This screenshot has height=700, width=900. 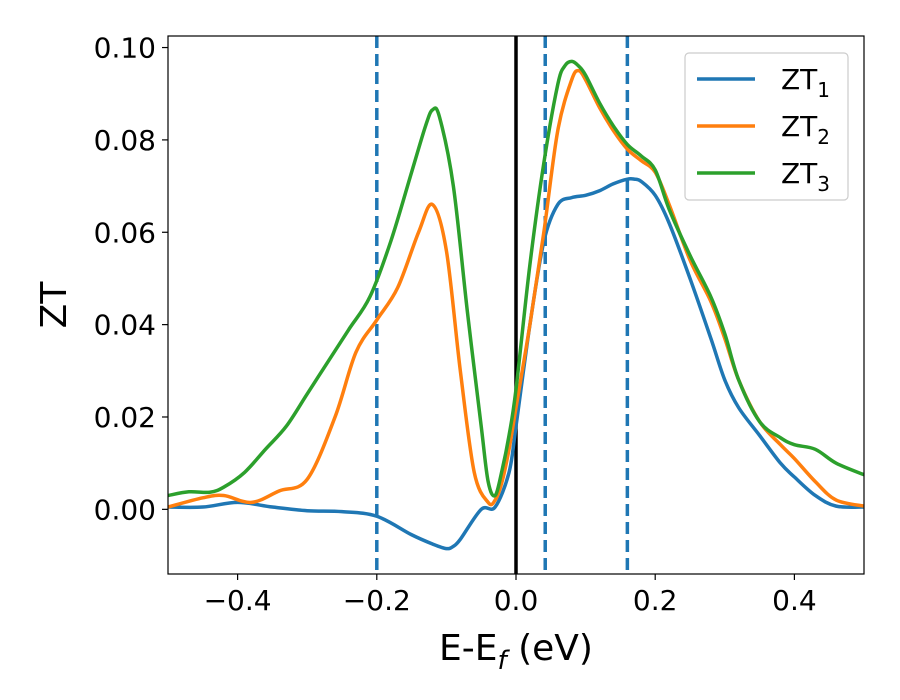 I want to click on legend-item-zt1: ZT1, so click(x=763, y=82).